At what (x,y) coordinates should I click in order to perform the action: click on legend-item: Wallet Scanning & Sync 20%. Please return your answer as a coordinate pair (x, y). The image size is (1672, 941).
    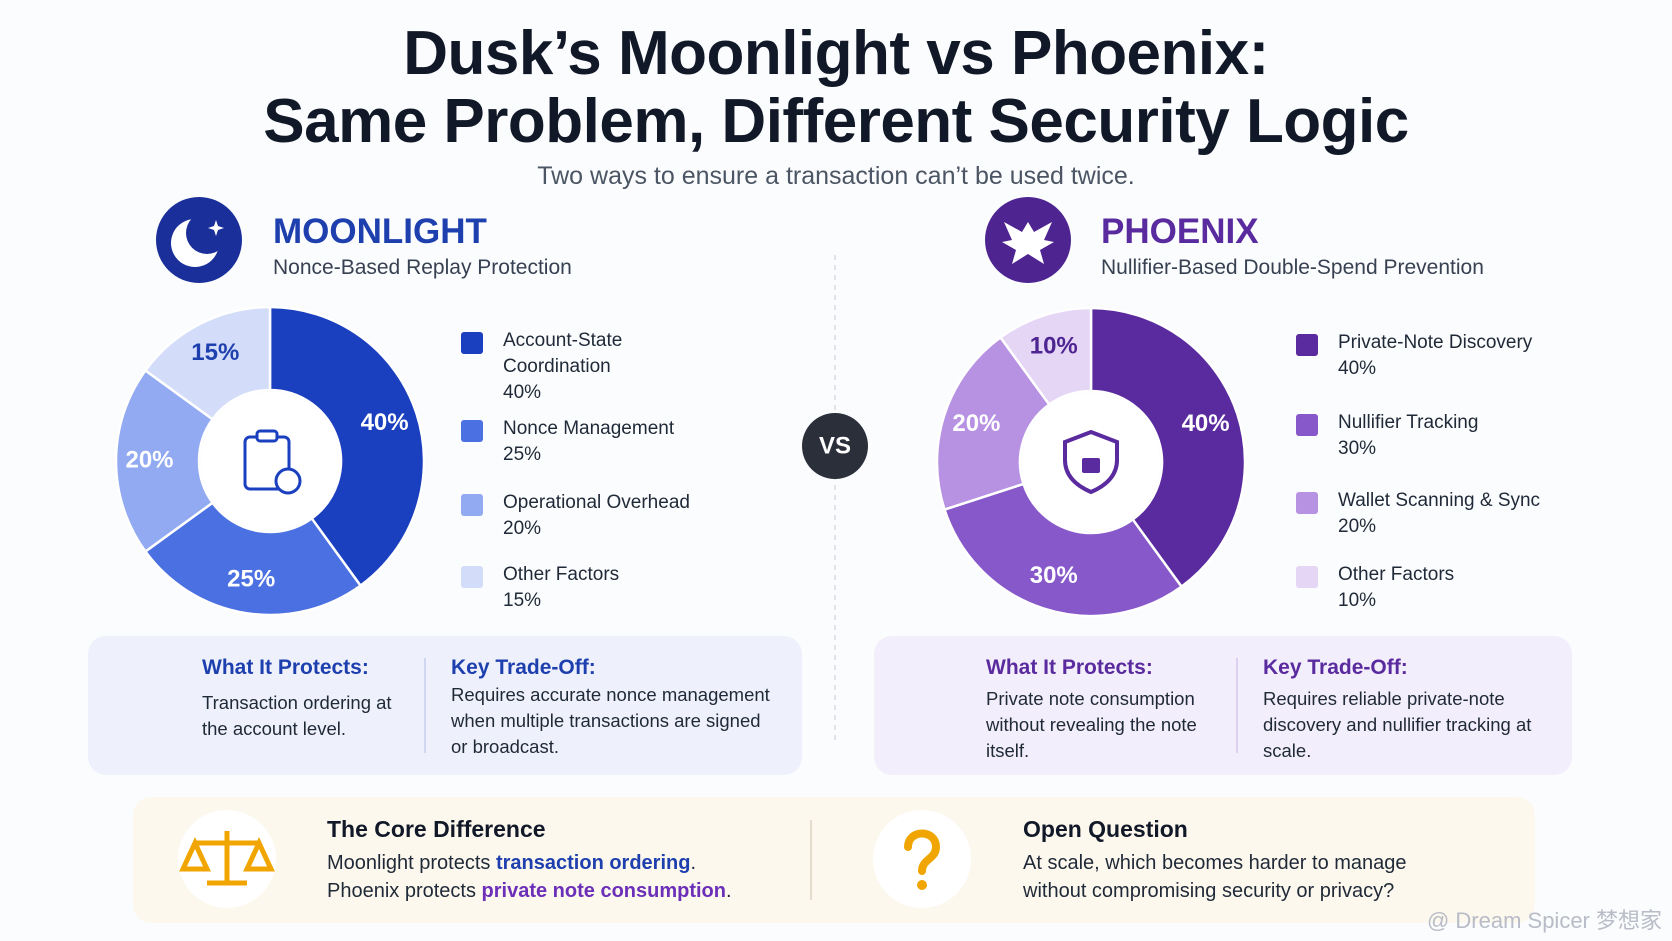
    Looking at the image, I should click on (1473, 514).